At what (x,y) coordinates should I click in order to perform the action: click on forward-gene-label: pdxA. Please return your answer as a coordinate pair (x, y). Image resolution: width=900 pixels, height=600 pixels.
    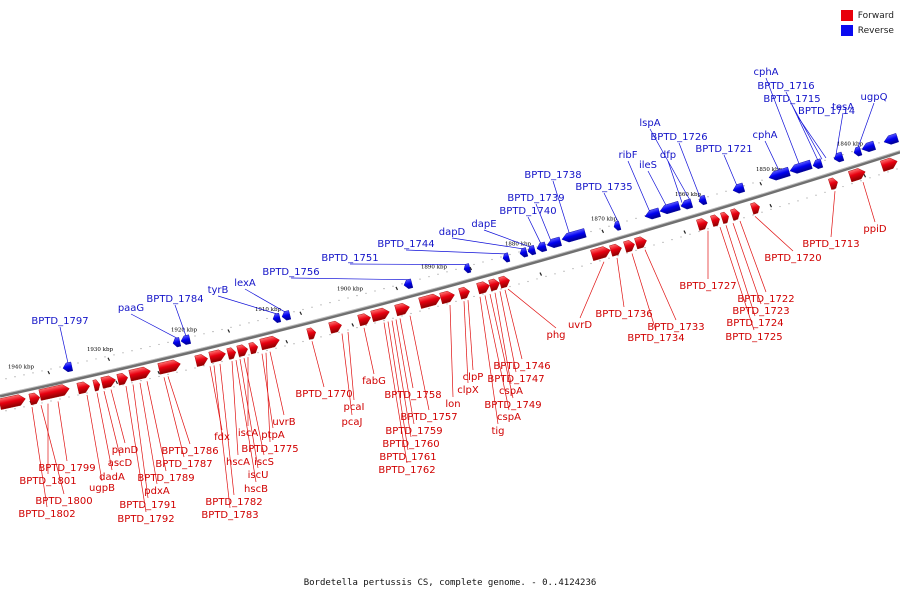
    Looking at the image, I should click on (157, 491).